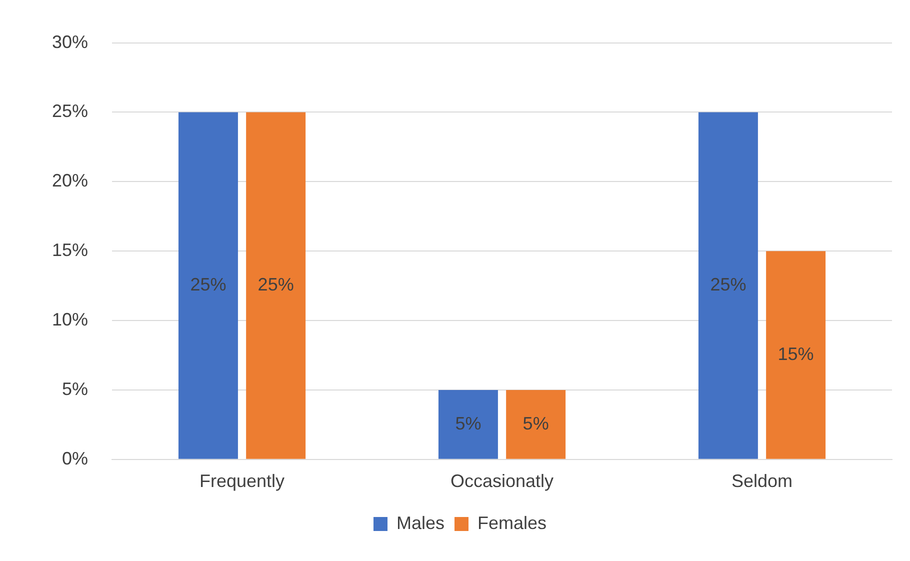  What do you see at coordinates (70, 111) in the screenshot?
I see `y-tick-label: 25%` at bounding box center [70, 111].